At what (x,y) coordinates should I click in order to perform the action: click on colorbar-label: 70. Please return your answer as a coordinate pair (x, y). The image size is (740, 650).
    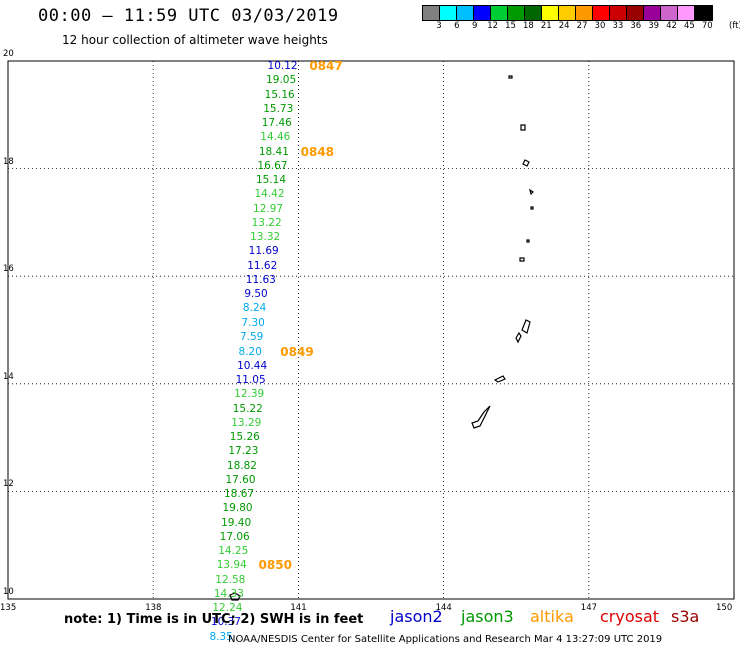
    Looking at the image, I should click on (707, 26).